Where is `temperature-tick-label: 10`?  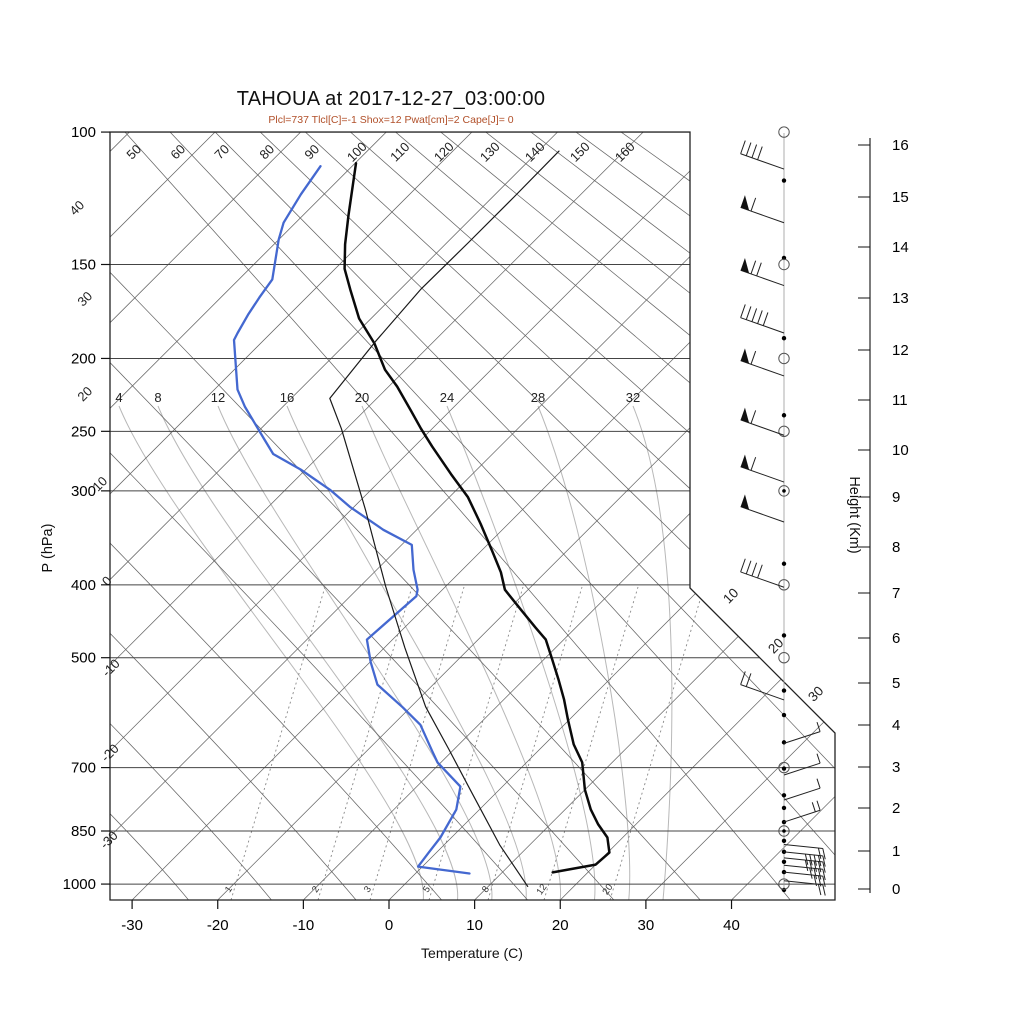
temperature-tick-label: 10 is located at coordinates (474, 925).